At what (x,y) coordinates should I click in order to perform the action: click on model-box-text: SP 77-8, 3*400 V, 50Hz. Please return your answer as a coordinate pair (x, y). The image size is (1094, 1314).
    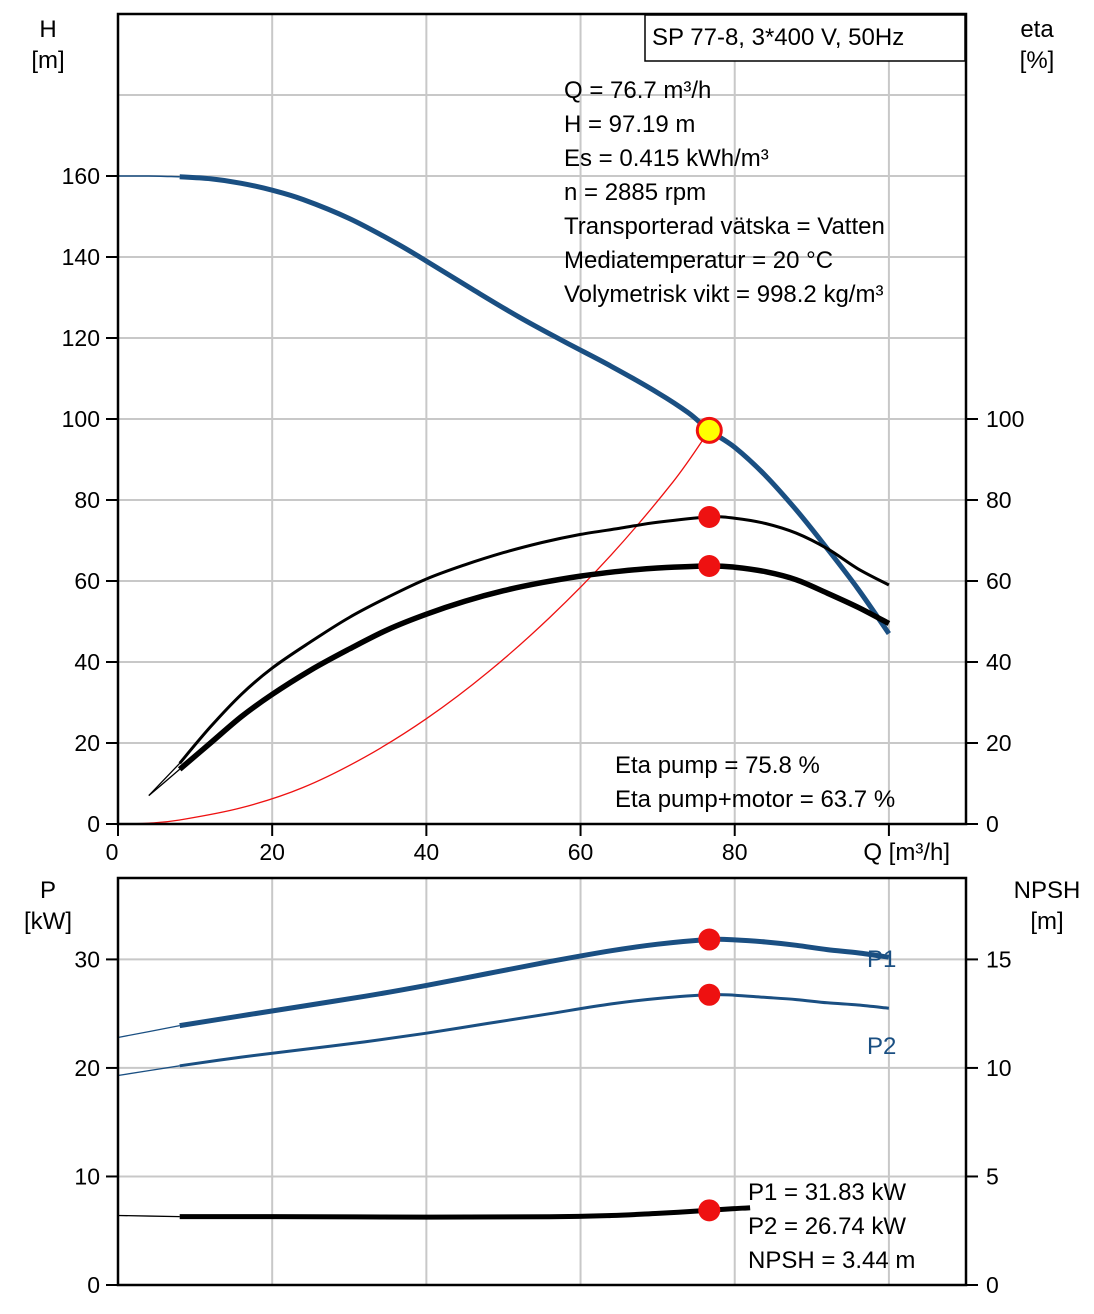
    Looking at the image, I should click on (778, 37).